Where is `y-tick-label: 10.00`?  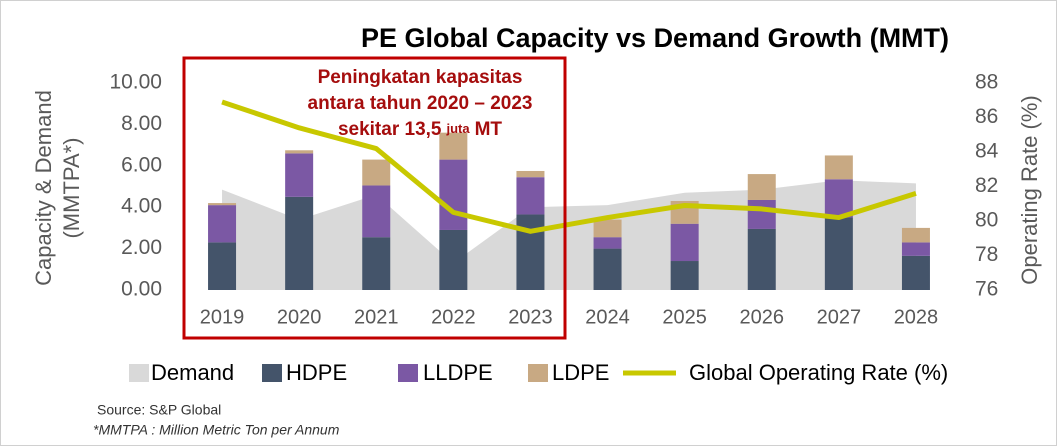 y-tick-label: 10.00 is located at coordinates (135, 82).